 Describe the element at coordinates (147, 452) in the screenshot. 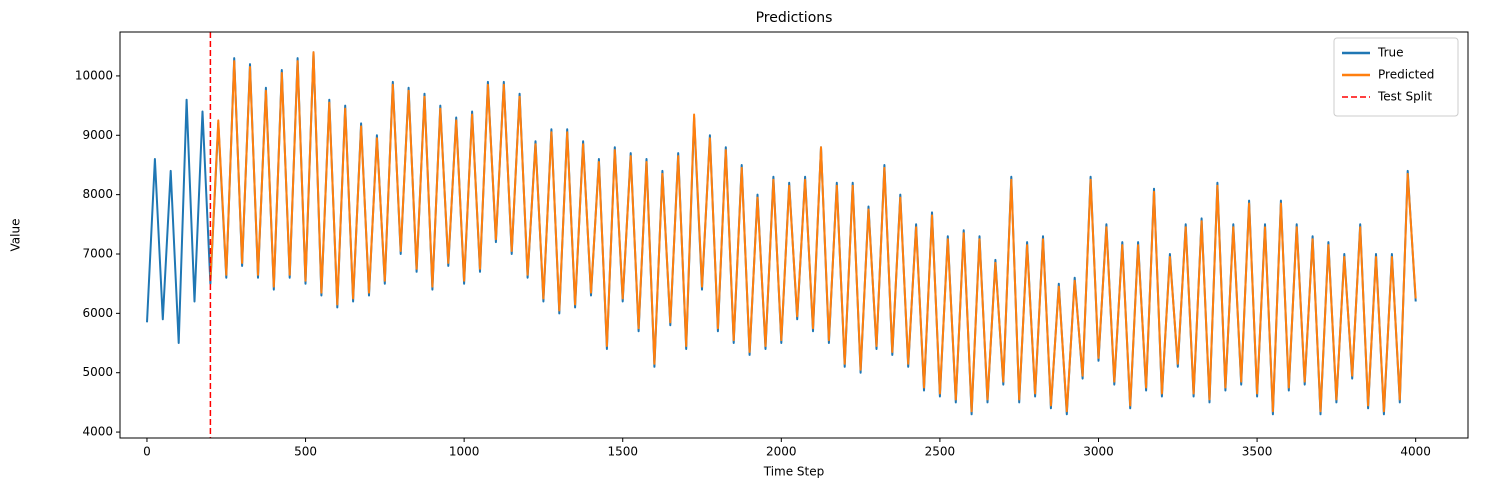

I see `x-tick-label: 0` at that location.